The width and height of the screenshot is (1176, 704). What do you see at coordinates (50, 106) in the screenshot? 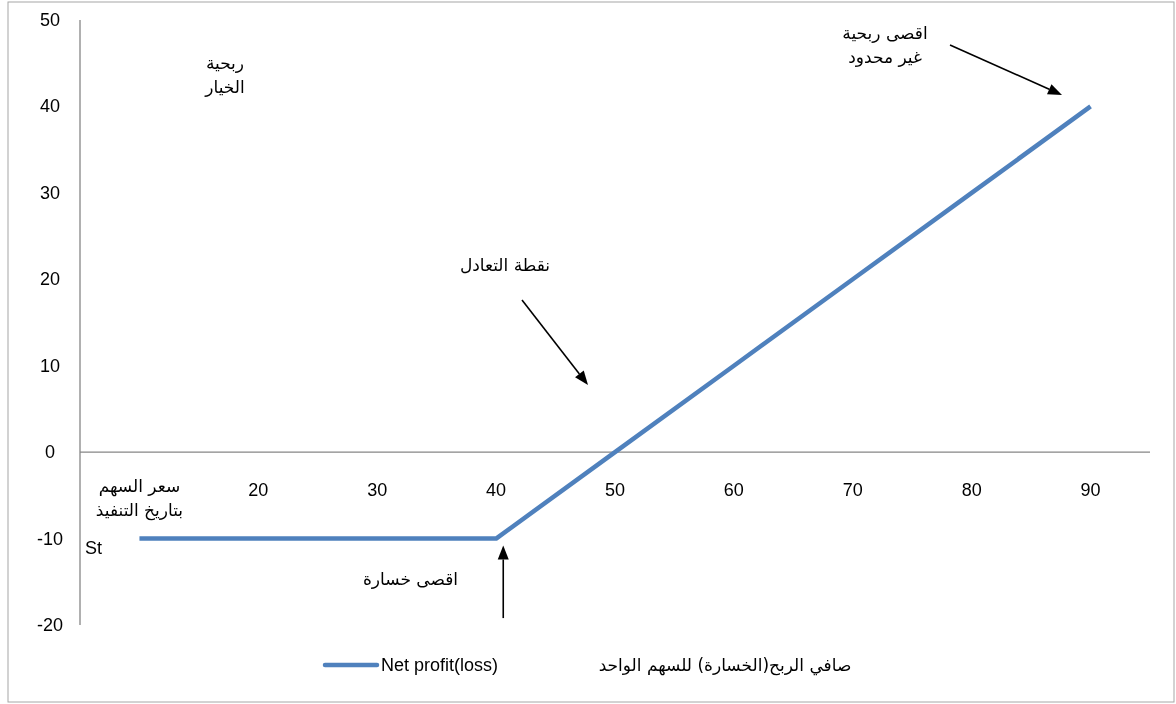
I see `y-tick-label: 40` at bounding box center [50, 106].